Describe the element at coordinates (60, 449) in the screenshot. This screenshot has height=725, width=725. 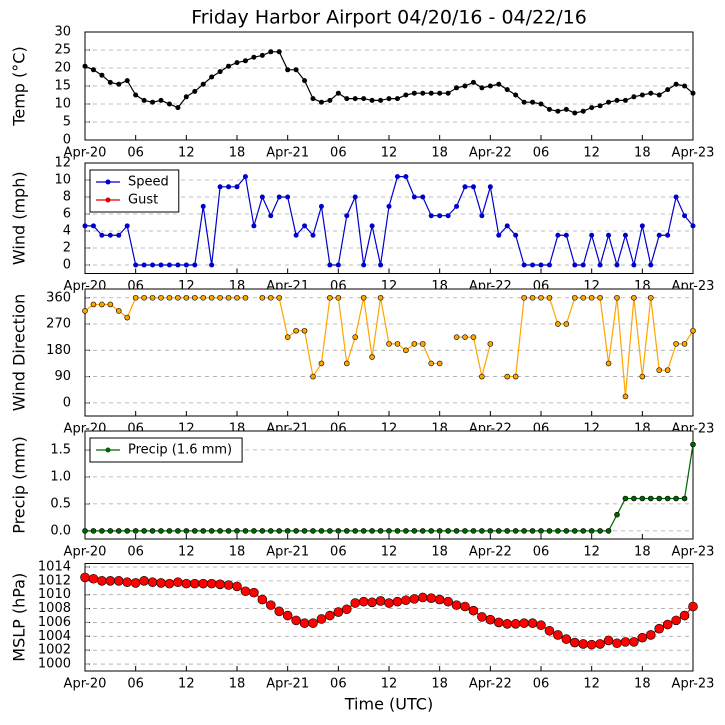
I see `y-tick-label: 1.5` at that location.